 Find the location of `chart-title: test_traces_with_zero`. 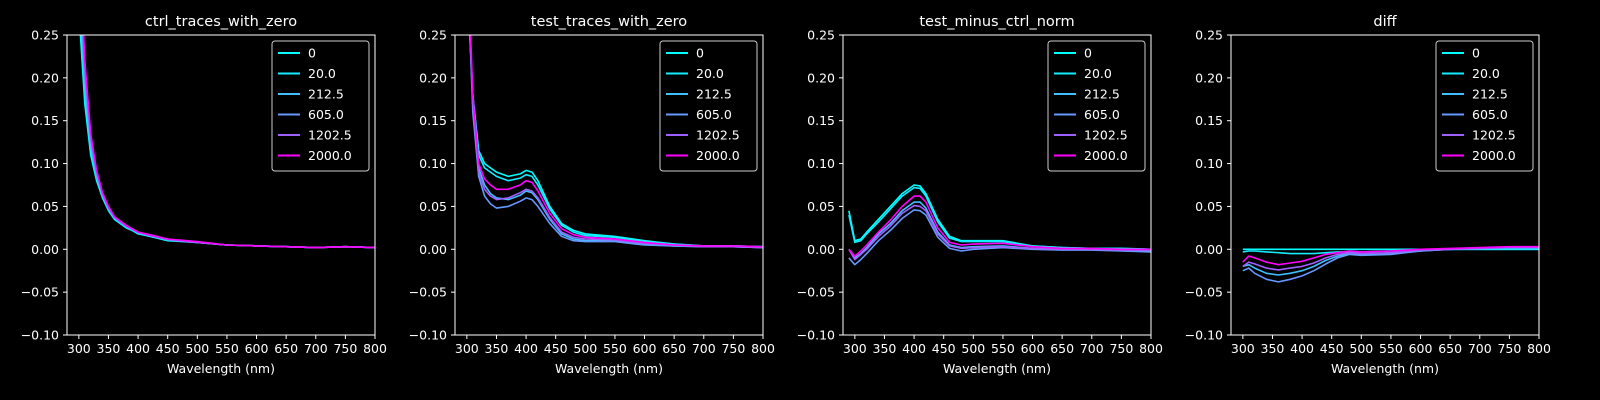

chart-title: test_traces_with_zero is located at coordinates (609, 22).